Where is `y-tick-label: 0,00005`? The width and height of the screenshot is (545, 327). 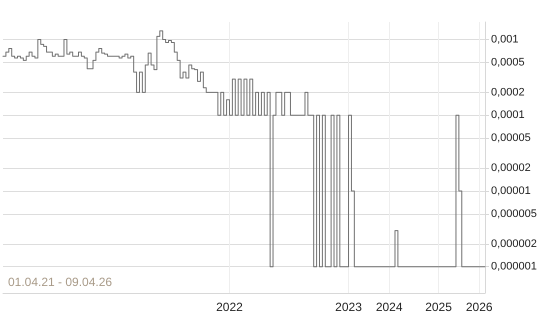 y-tick-label: 0,00005 is located at coordinates (511, 138).